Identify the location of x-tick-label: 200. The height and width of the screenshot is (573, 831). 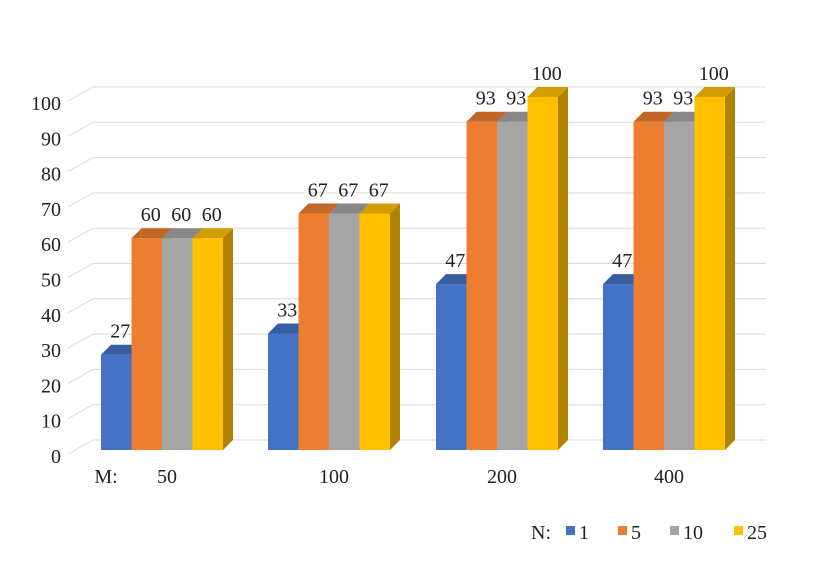
(502, 477).